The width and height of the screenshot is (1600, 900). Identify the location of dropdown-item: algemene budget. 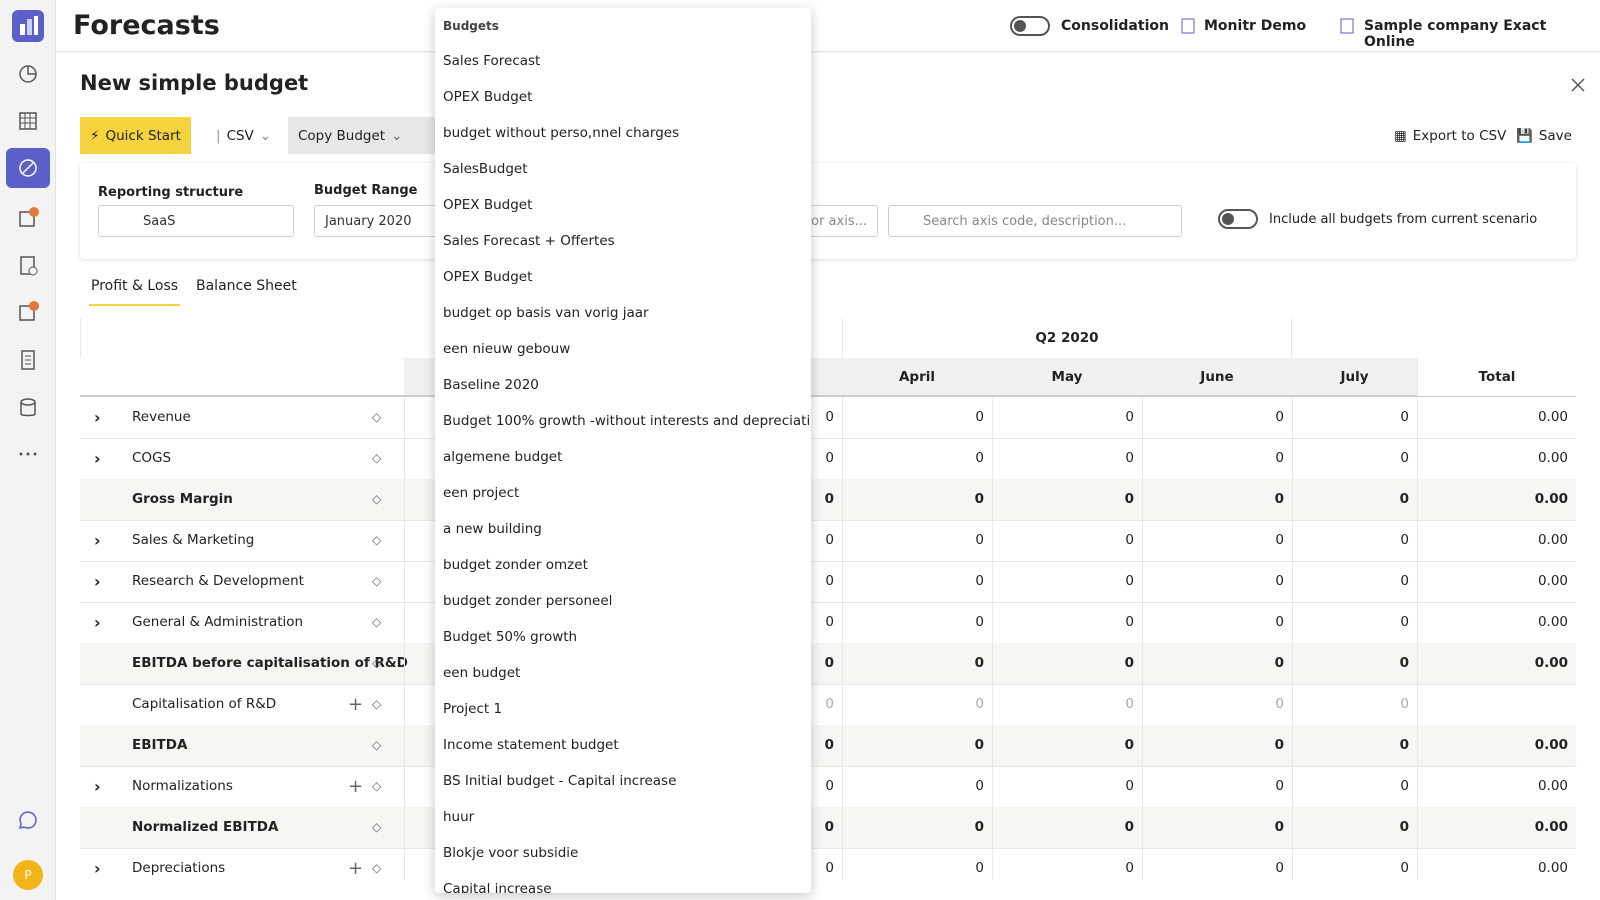
(503, 457).